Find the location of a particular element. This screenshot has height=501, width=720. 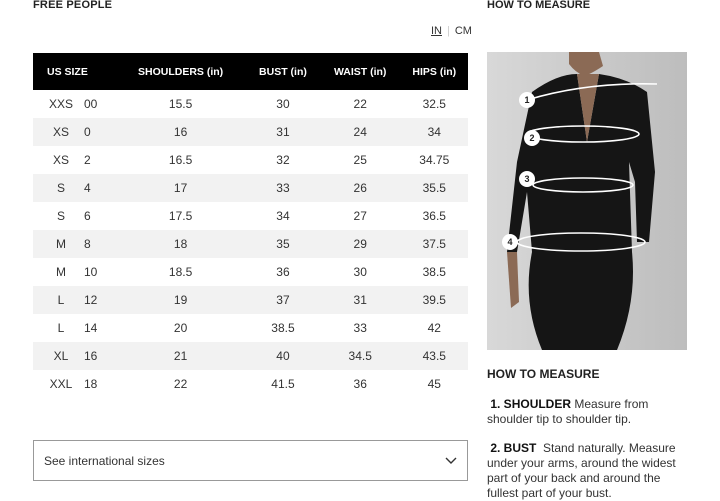

table-row: XXL 18 22 41.5 36 45 is located at coordinates (250, 384).